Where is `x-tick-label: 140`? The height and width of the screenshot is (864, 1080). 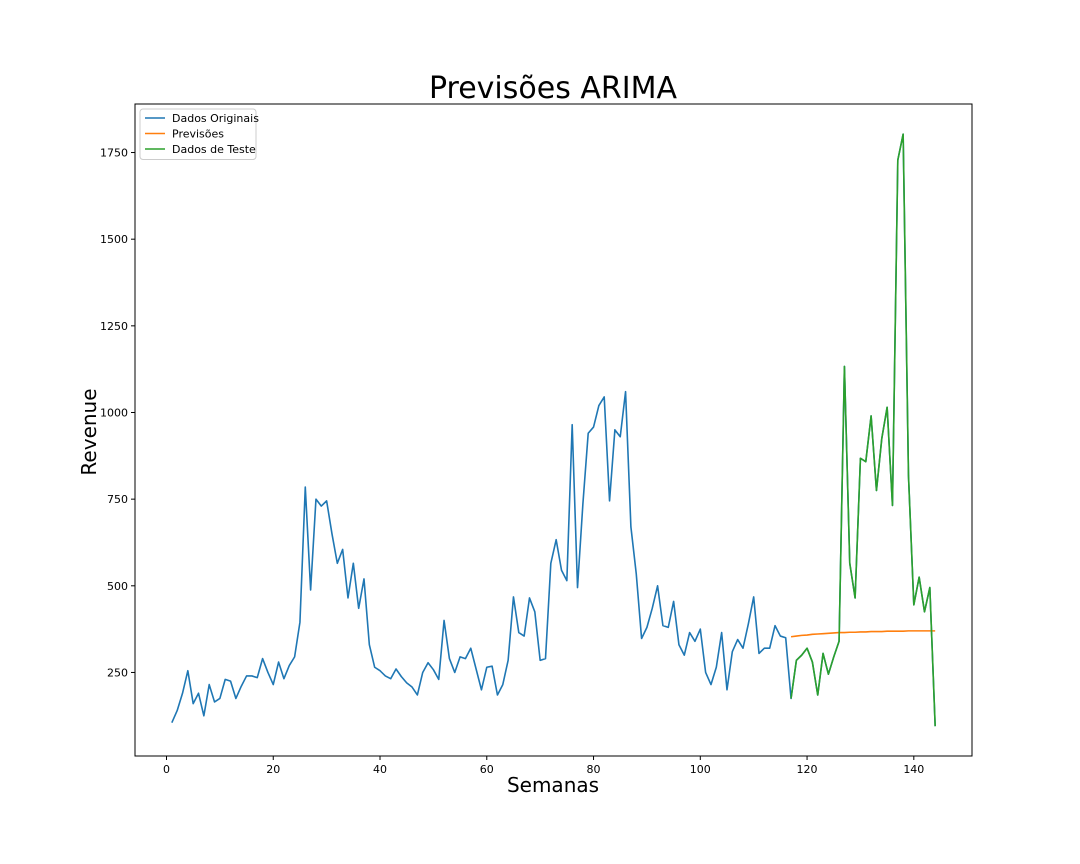 x-tick-label: 140 is located at coordinates (913, 769).